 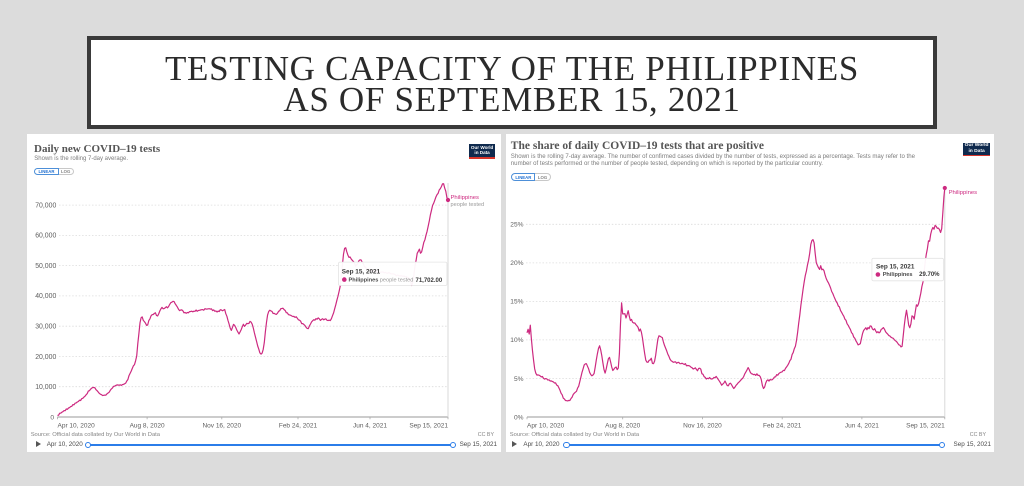 I want to click on svg-text: 71,702.00, so click(x=428, y=281).